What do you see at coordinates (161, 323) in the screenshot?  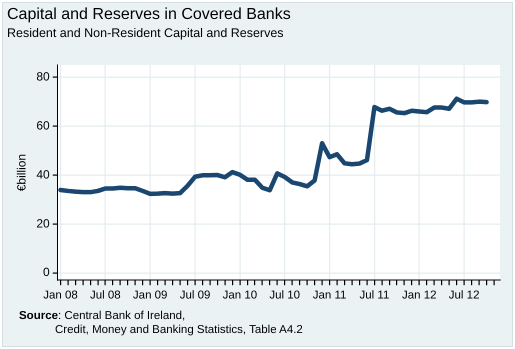 I see `source-note: Source: Central Bank of Ireland, Credit, Money and Banking Statistics, Table A4.2` at bounding box center [161, 323].